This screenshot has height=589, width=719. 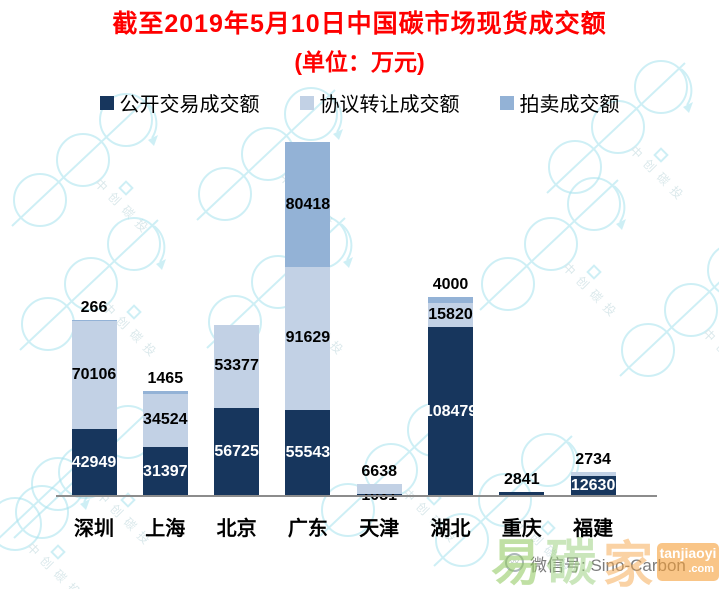 I want to click on value-label-深圳-1: 70106, so click(x=94, y=374).